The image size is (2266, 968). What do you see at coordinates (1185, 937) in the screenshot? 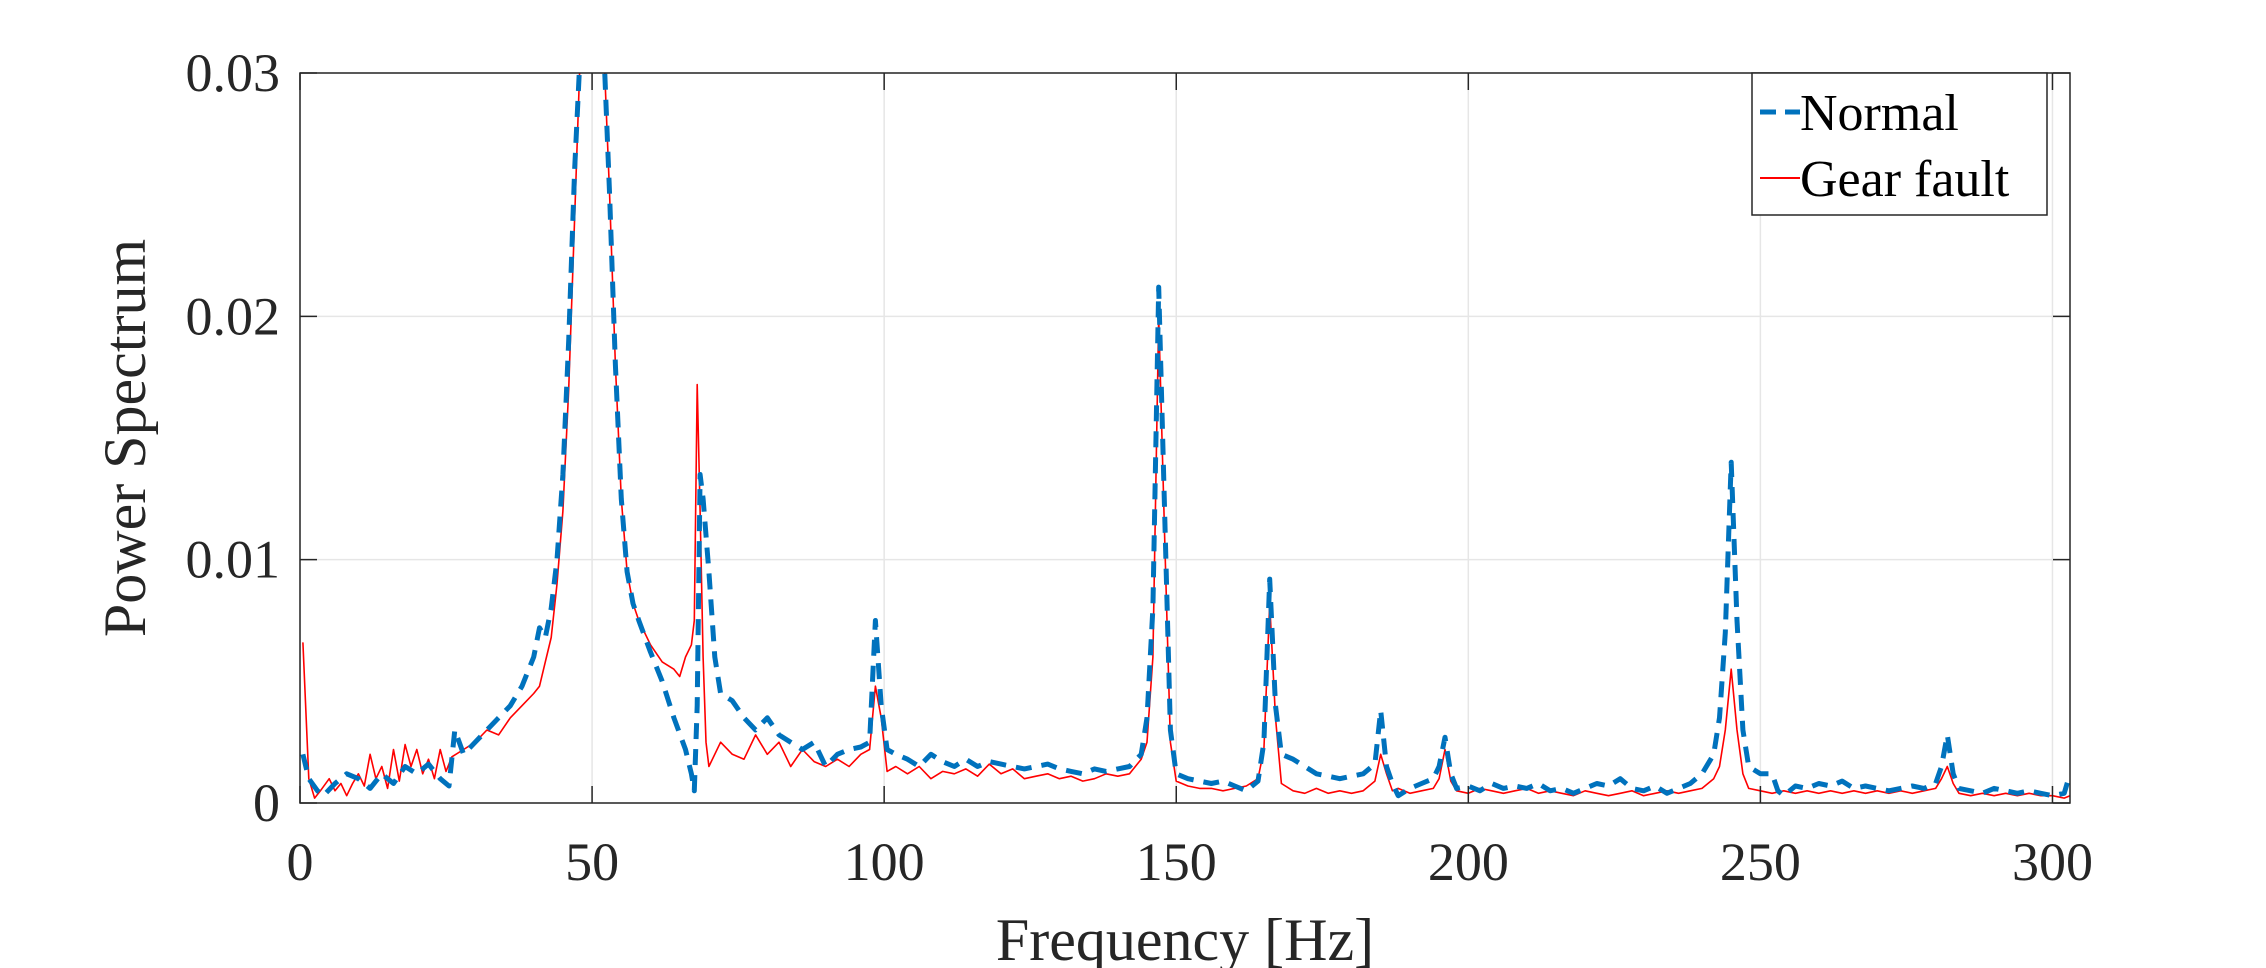
I see `x-axis-title: Frequency [Hz]` at bounding box center [1185, 937].